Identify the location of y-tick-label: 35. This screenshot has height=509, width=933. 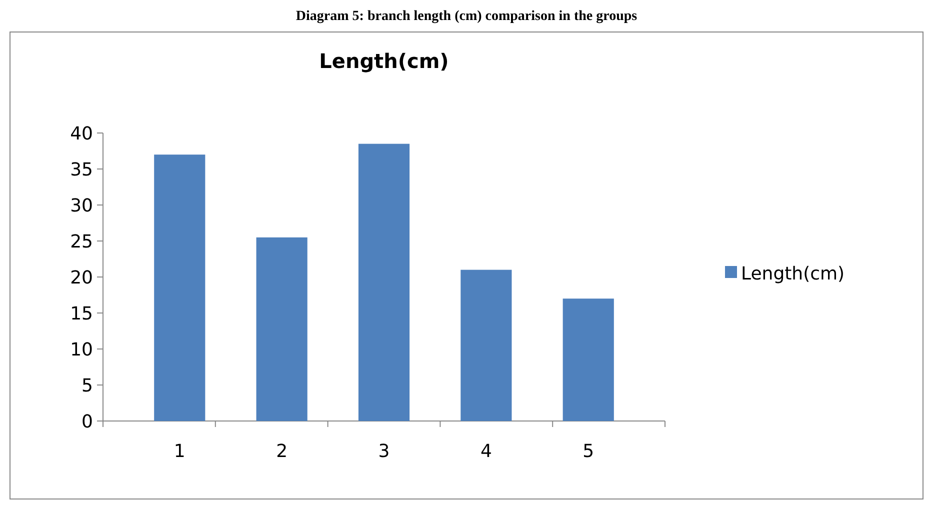
(81, 169).